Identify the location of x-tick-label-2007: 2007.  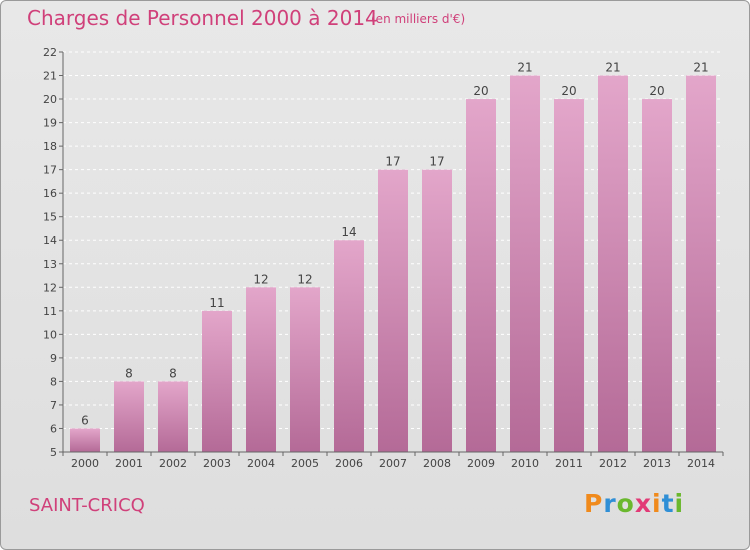
(393, 463).